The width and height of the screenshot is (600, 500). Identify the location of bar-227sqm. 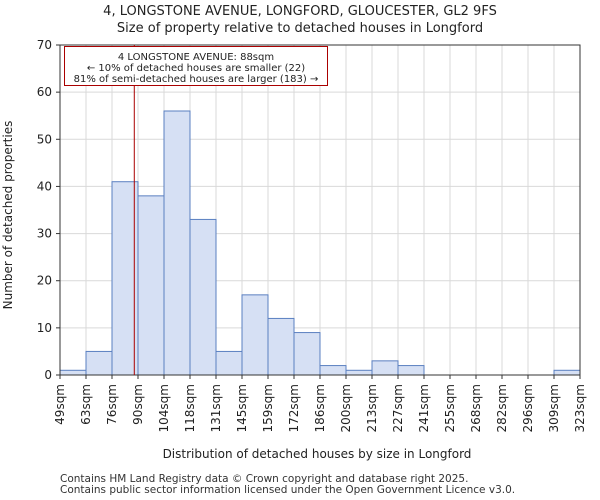
(411, 370).